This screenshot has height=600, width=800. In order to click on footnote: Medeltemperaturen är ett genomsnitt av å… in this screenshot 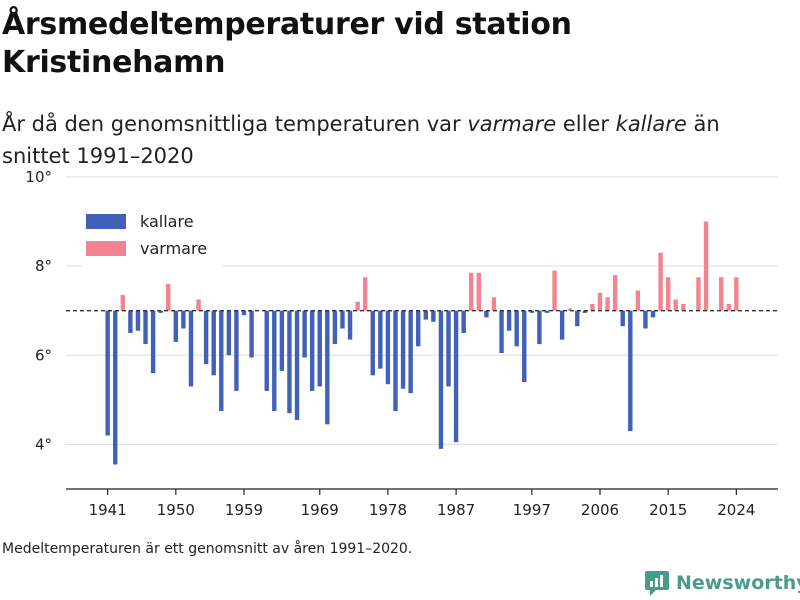, I will do `click(207, 549)`.